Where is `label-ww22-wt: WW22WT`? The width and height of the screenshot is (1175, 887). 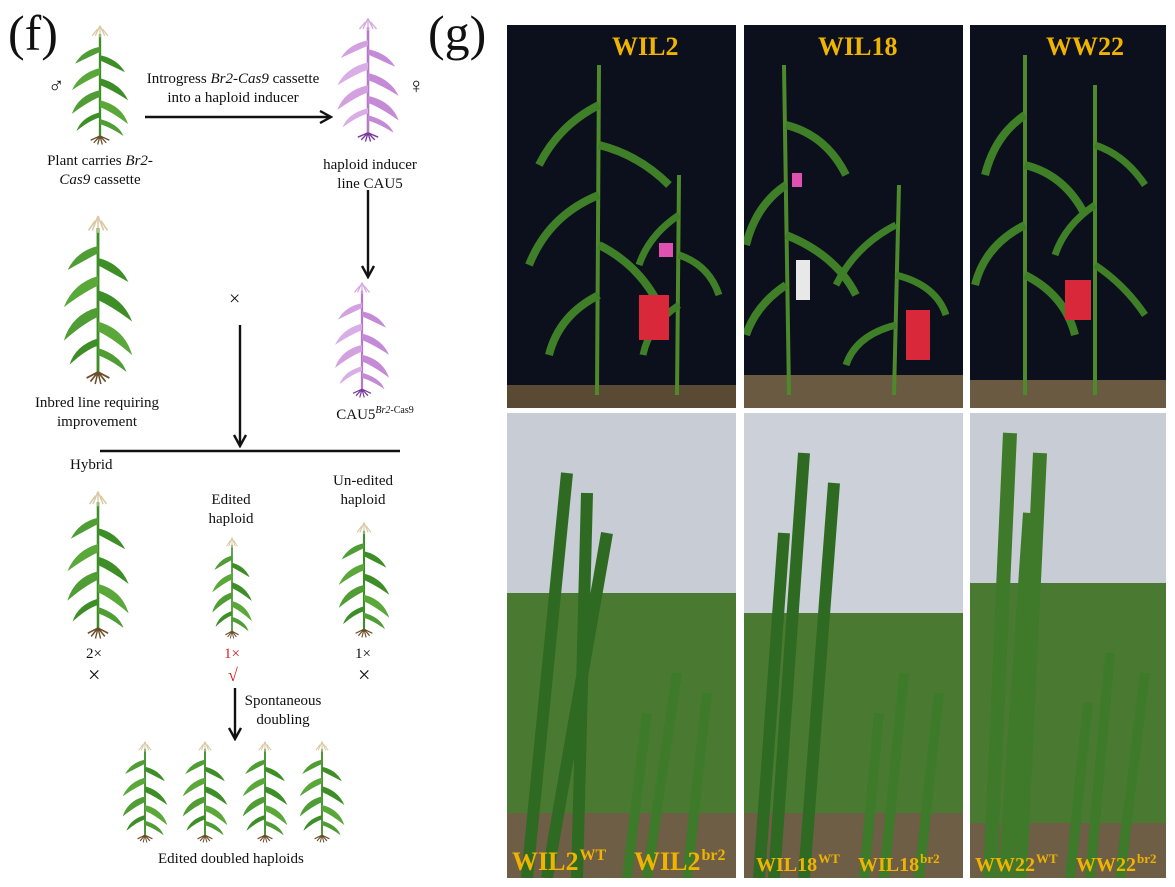 label-ww22-wt: WW22WT is located at coordinates (1016, 863).